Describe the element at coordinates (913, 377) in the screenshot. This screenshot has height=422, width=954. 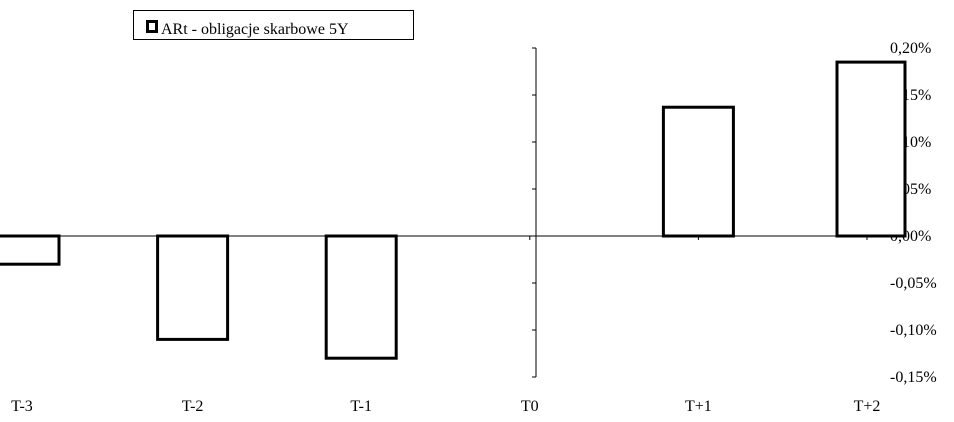
I see `y-tick-label: -0,15%` at that location.